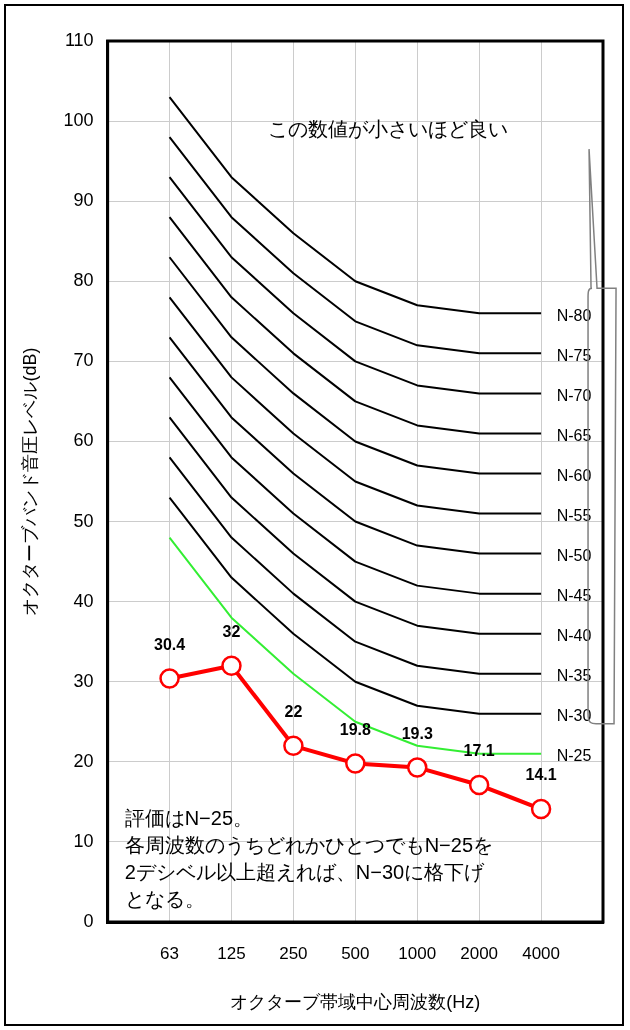  Describe the element at coordinates (574, 475) in the screenshot. I see `series-label: N-60` at that location.